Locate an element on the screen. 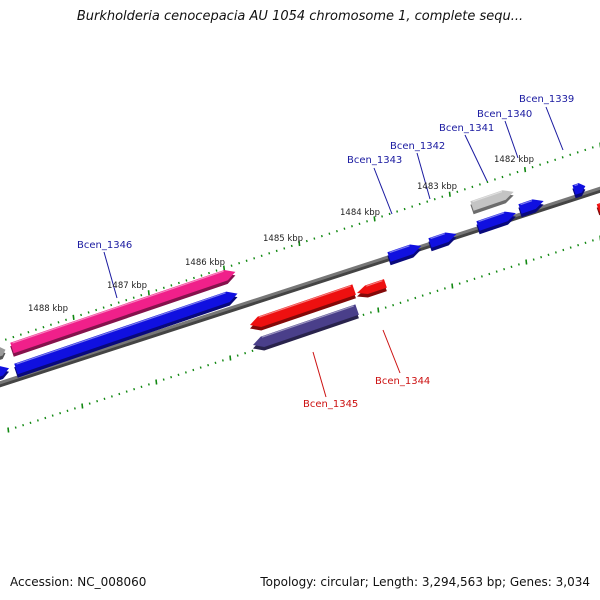 This screenshot has height=600, width=600. gene-label: Bcen_1346 is located at coordinates (104, 245).